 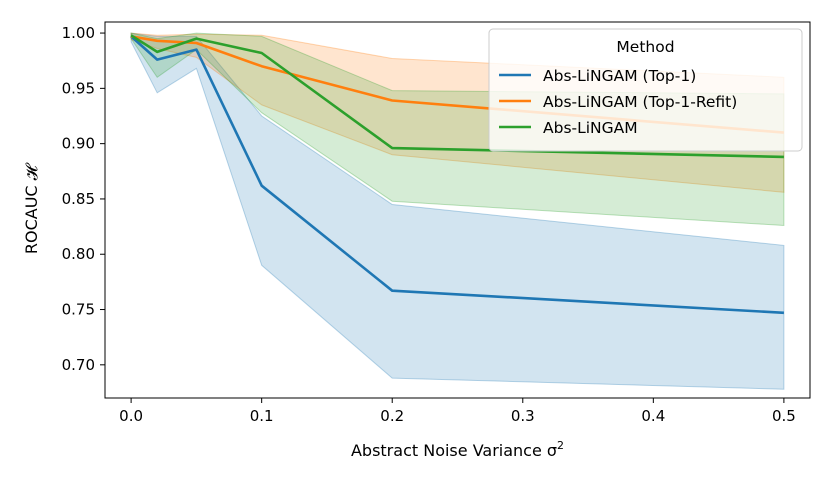 I want to click on legend-title: Method, so click(x=645, y=47).